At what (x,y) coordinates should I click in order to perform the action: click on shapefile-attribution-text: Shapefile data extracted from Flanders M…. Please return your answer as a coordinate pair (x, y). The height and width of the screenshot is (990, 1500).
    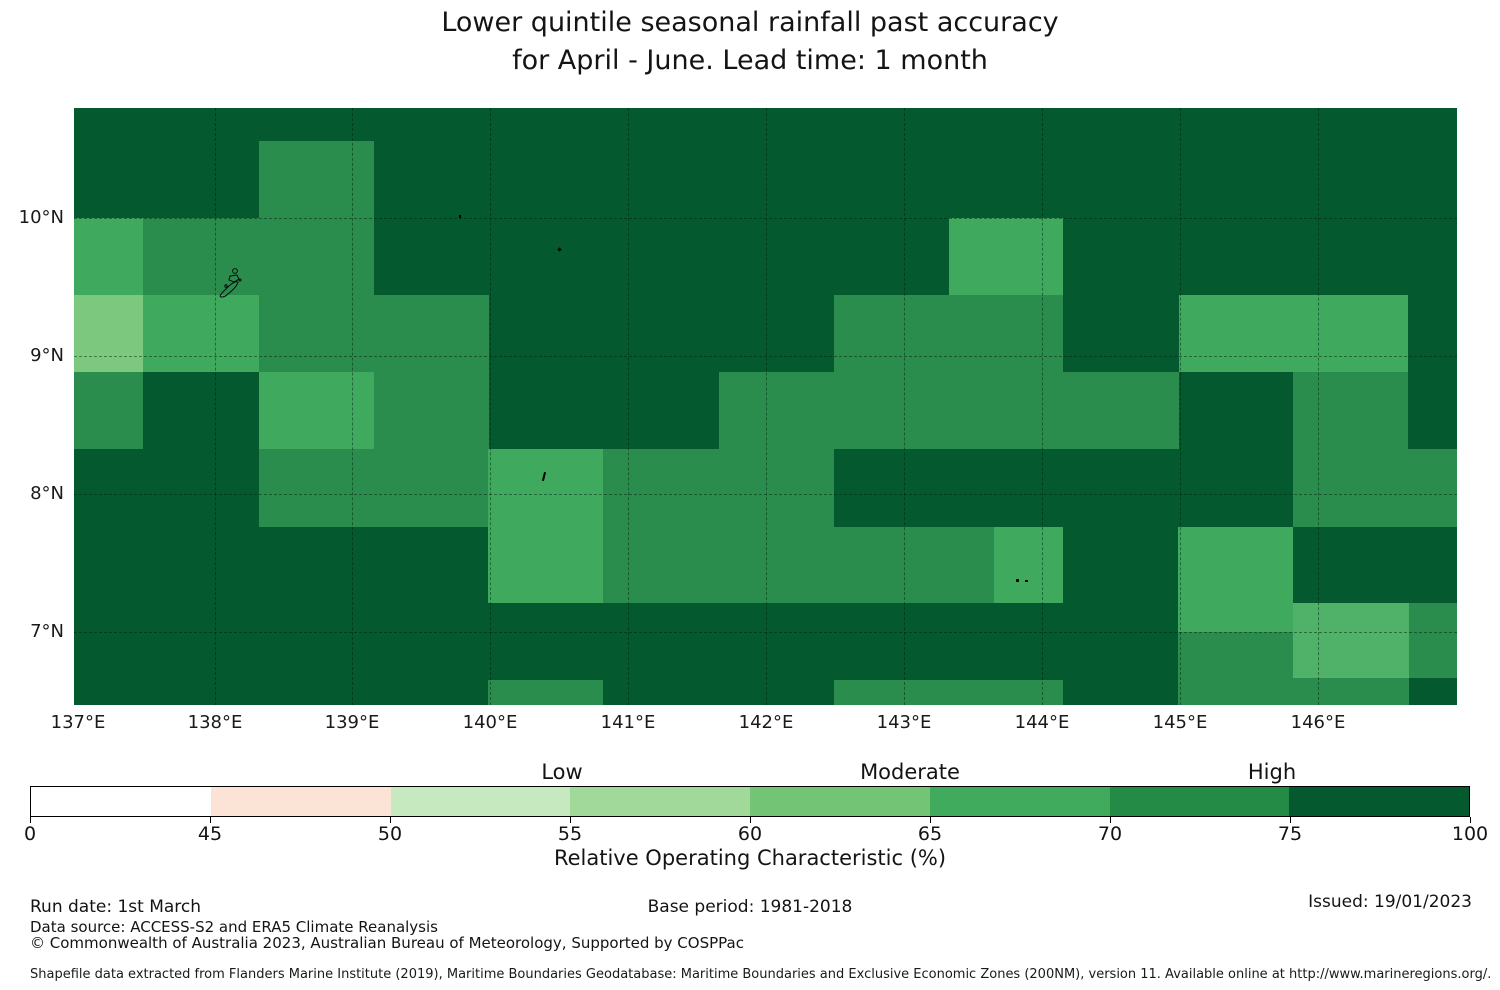
    Looking at the image, I should click on (761, 974).